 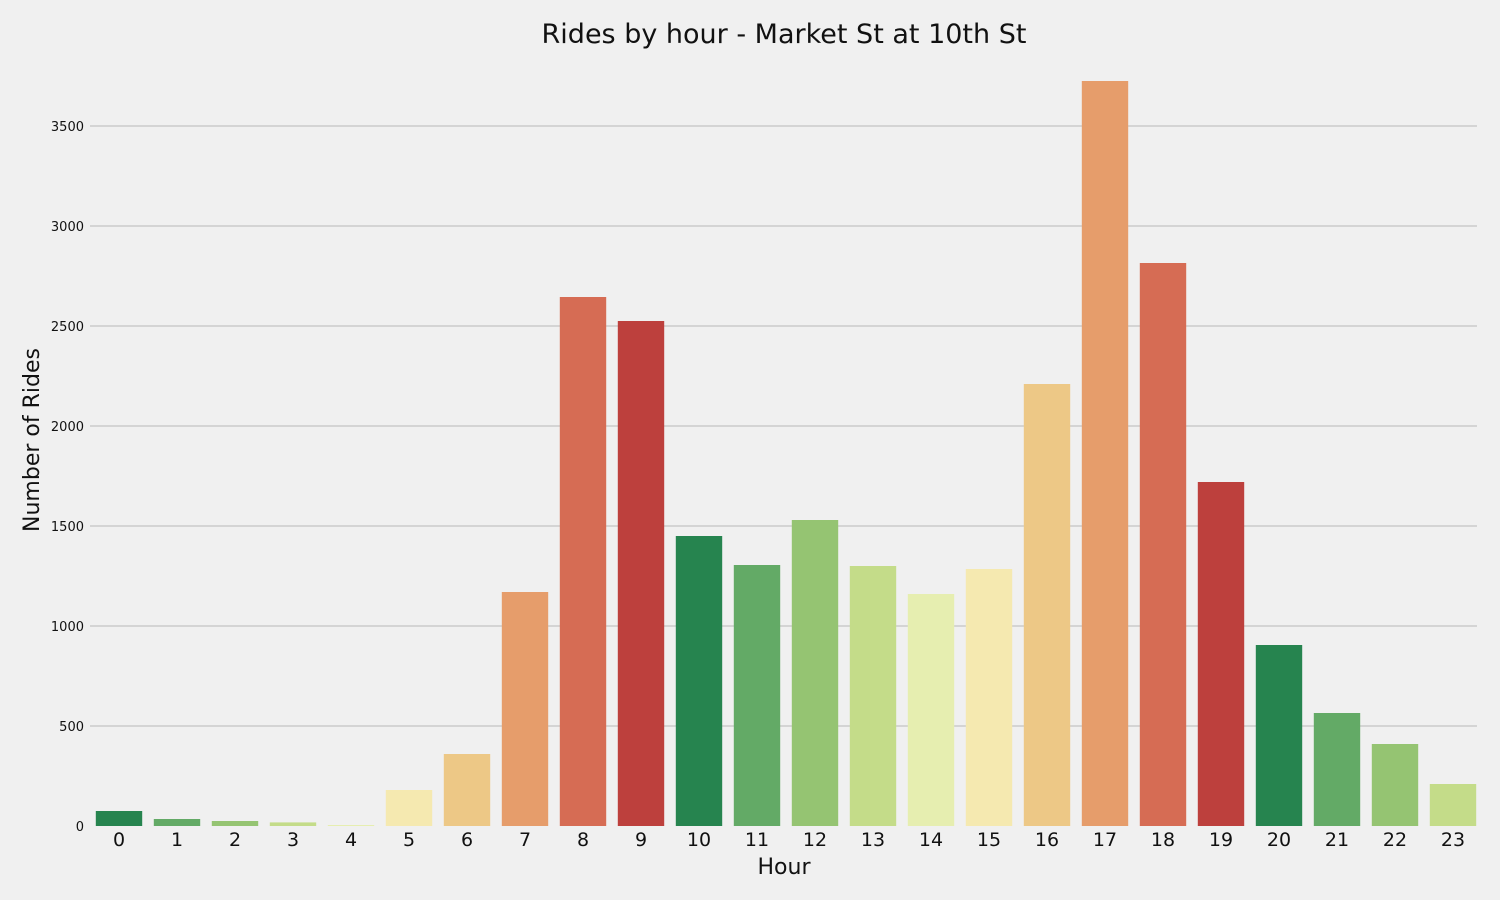 What do you see at coordinates (931, 840) in the screenshot?
I see `x-tick-label: 14` at bounding box center [931, 840].